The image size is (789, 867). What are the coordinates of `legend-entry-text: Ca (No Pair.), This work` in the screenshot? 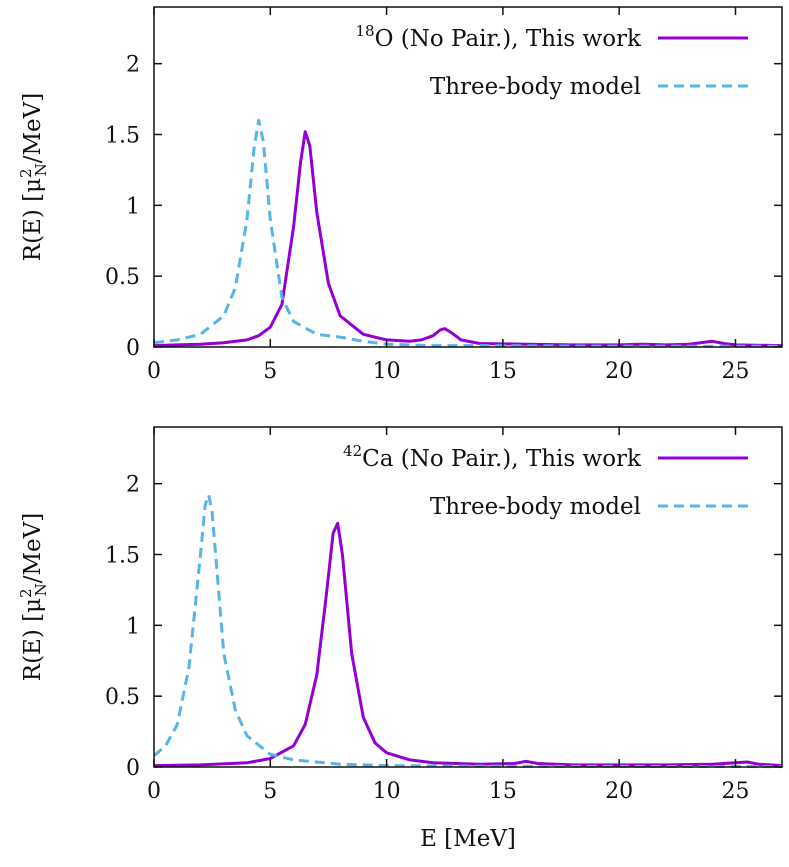 It's located at (502, 459).